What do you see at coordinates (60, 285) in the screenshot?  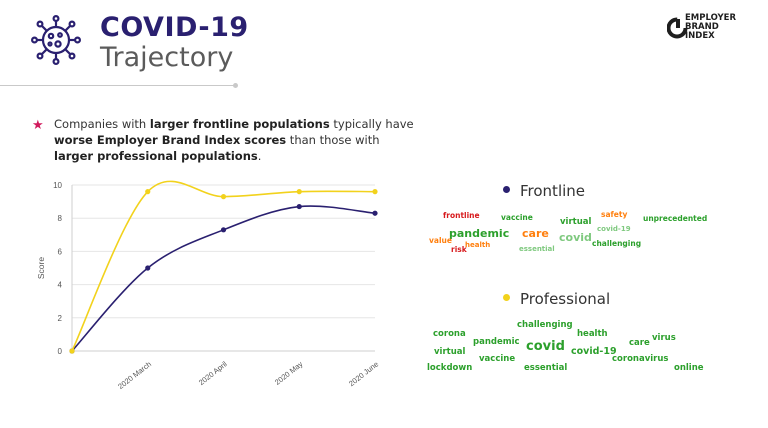 I see `y-tick-label: 4` at bounding box center [60, 285].